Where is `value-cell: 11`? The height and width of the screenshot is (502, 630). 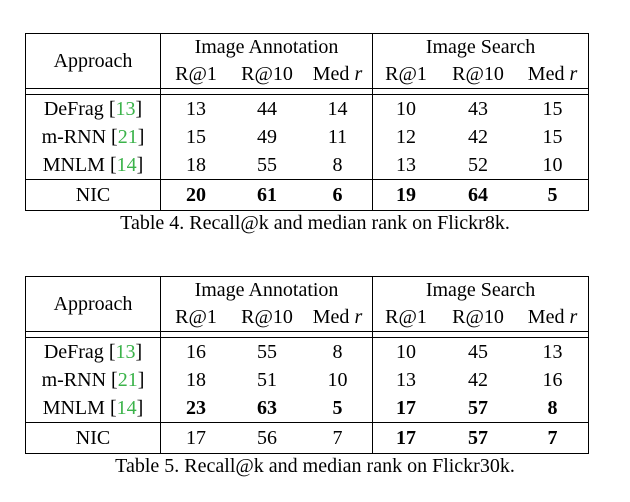 value-cell: 11 is located at coordinates (338, 137).